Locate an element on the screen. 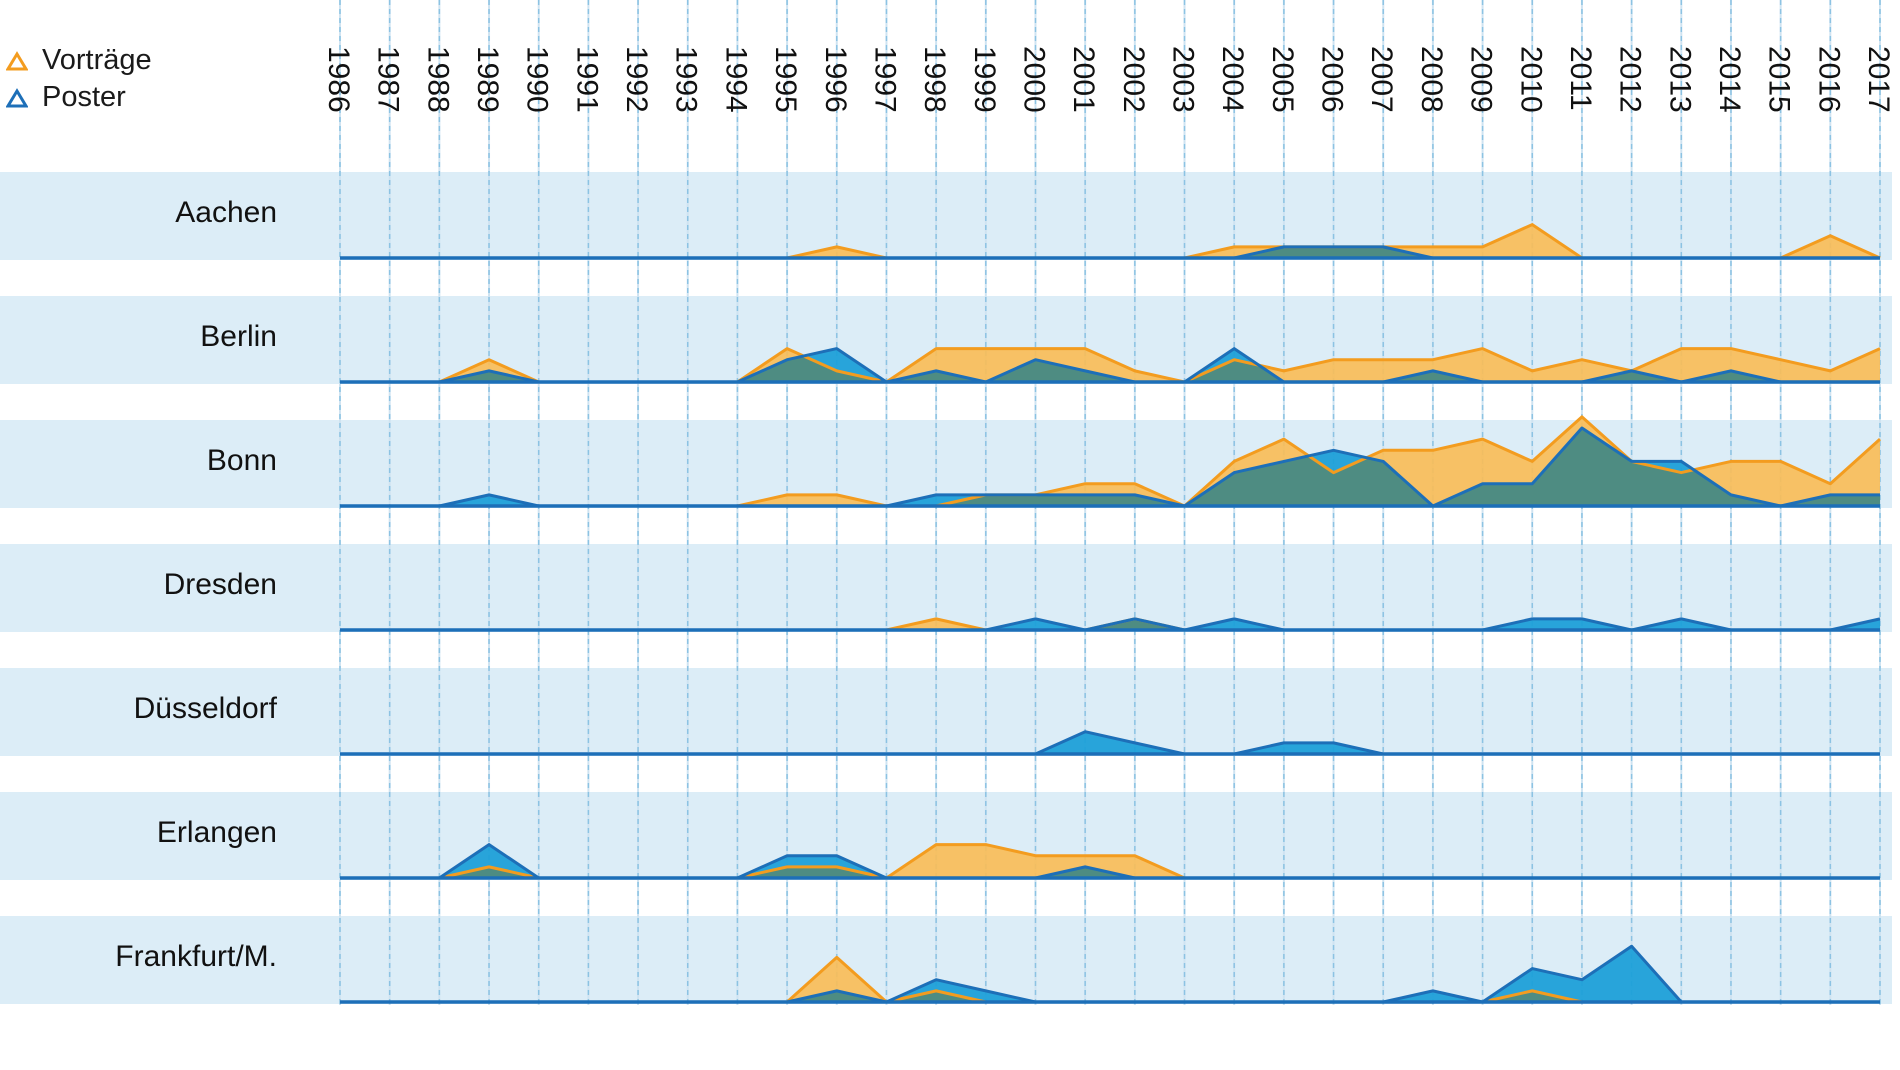 This screenshot has width=1900, height=1070. legend-item-vortraege: Vorträge is located at coordinates (79, 60).